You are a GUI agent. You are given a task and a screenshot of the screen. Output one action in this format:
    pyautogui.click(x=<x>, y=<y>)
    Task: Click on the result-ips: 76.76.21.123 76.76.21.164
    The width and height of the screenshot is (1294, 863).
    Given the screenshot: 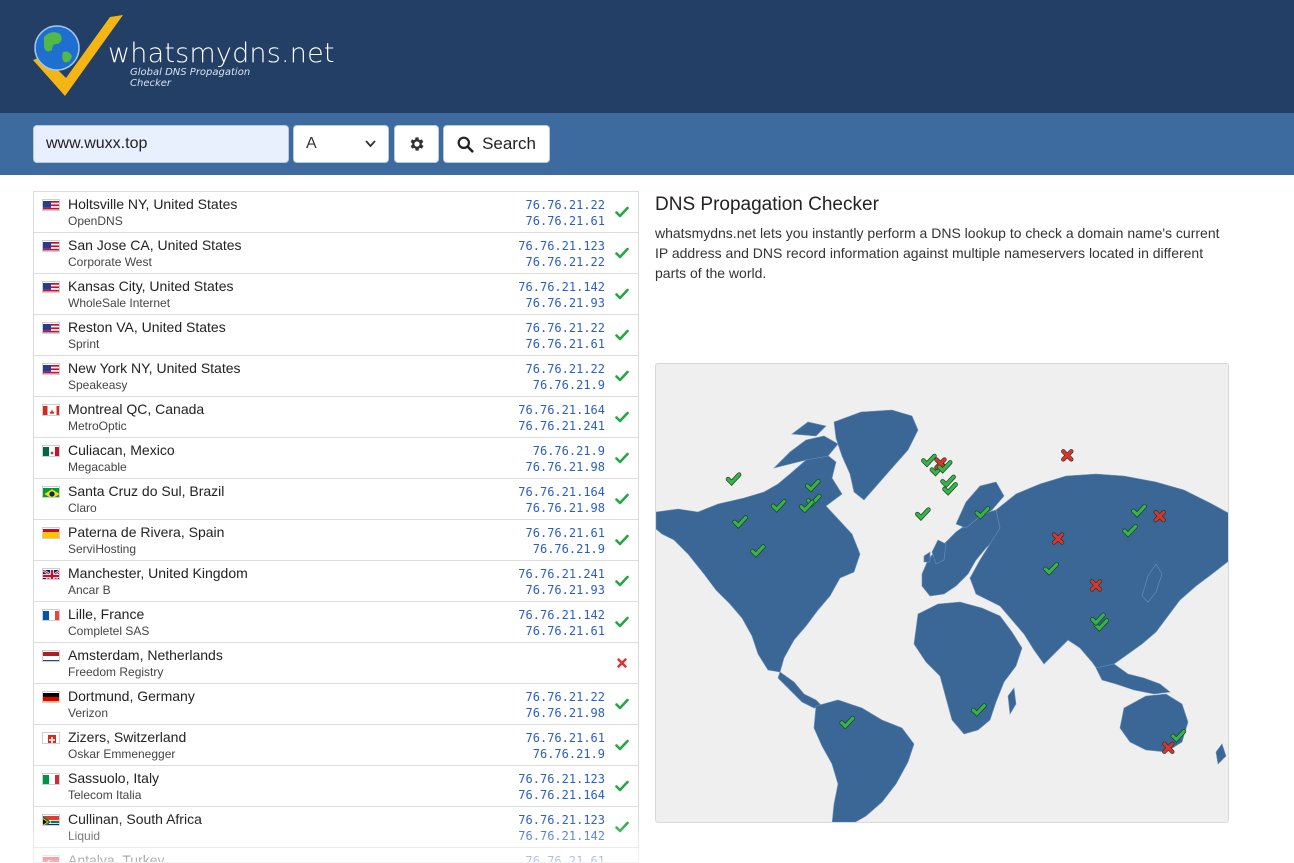 What is the action you would take?
    pyautogui.click(x=561, y=787)
    